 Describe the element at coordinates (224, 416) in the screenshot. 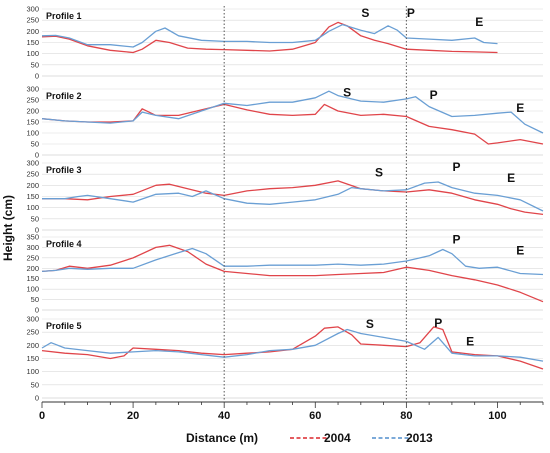

I see `x-tick-label: 40` at that location.